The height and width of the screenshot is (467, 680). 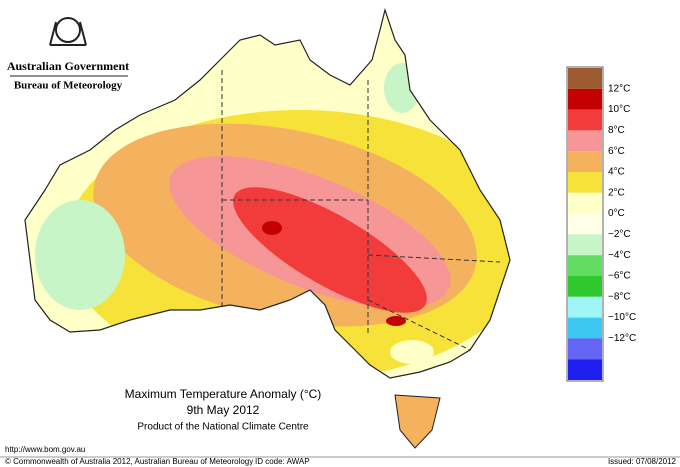 I want to click on product-note: Product of the National Climate Centre, so click(x=223, y=427).